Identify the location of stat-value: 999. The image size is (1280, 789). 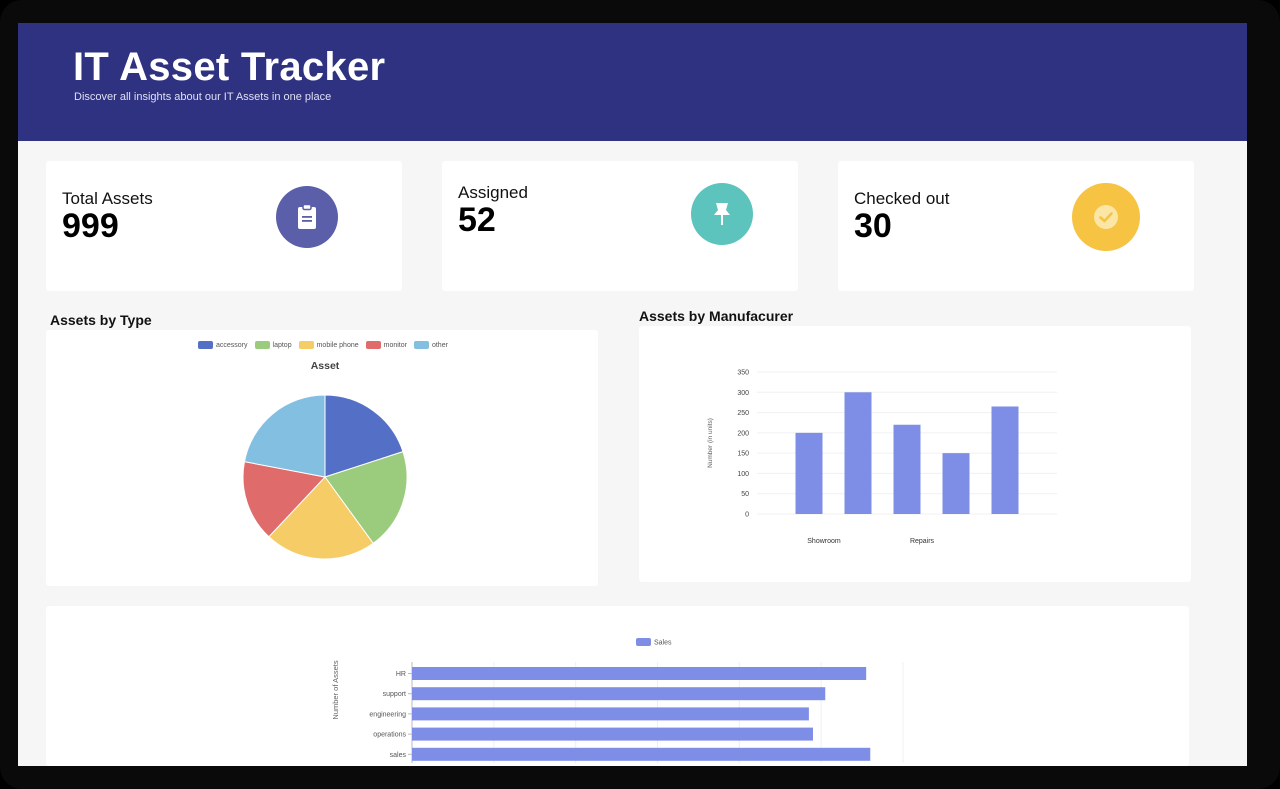
(90, 226).